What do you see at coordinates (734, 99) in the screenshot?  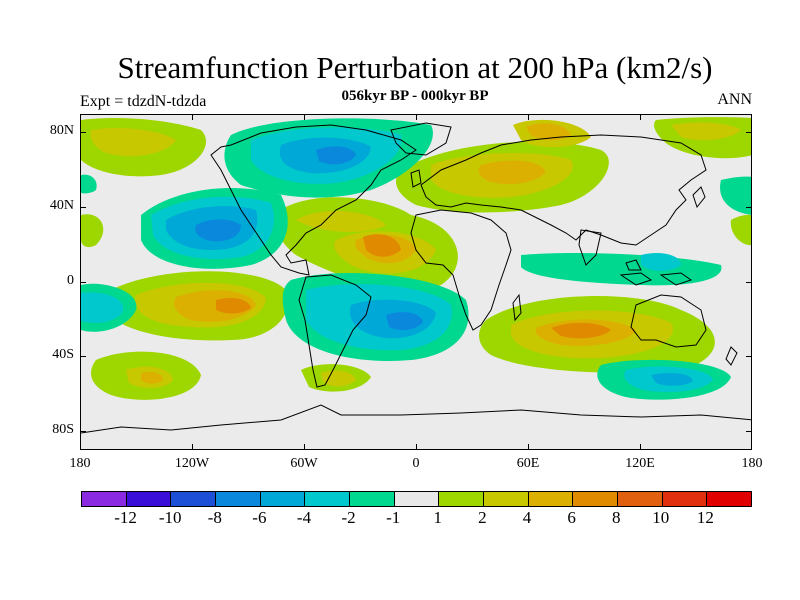 I see `season-label: ANN` at bounding box center [734, 99].